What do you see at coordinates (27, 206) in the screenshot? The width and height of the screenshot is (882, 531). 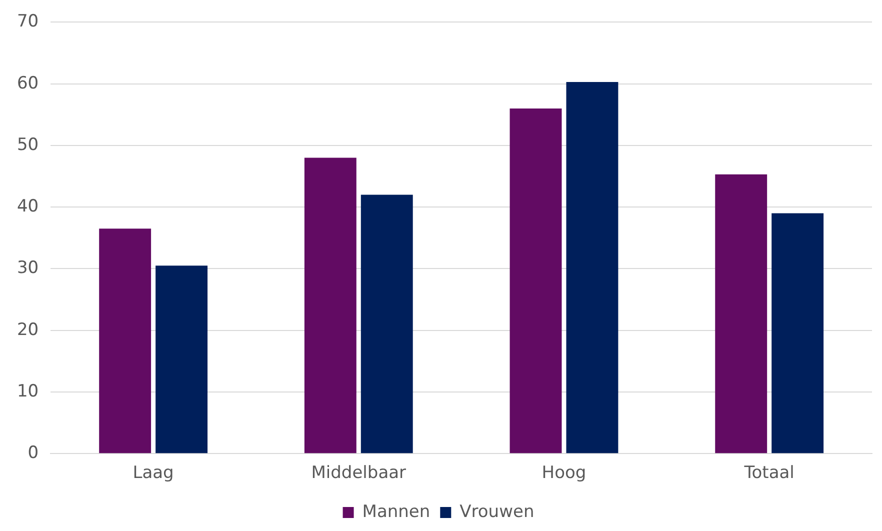 I see `y-tick-label: 40` at bounding box center [27, 206].